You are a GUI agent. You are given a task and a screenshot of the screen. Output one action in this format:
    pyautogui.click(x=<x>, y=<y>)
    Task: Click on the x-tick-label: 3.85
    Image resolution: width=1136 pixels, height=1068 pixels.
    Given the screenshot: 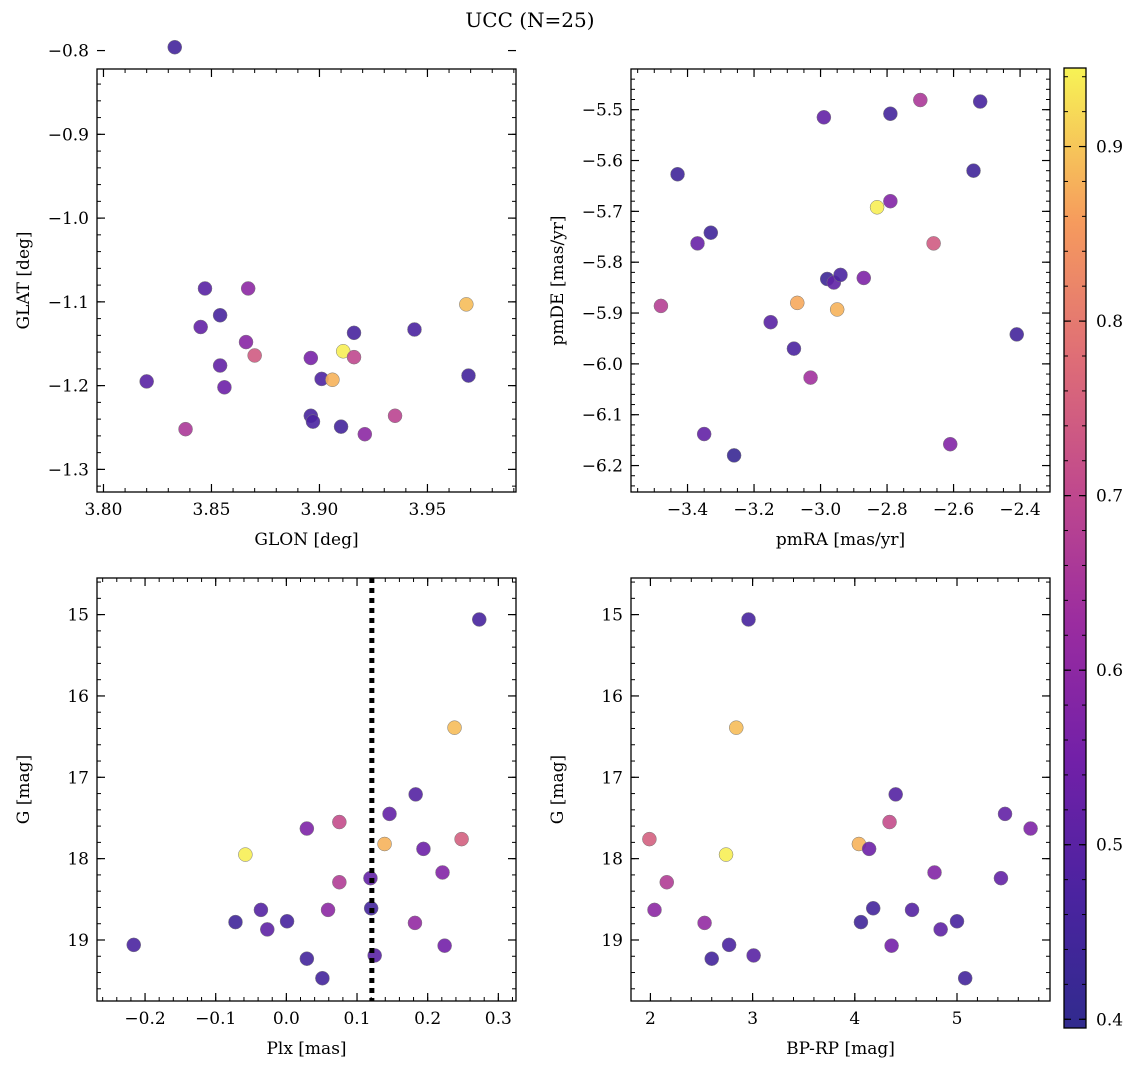 What is the action you would take?
    pyautogui.click(x=212, y=510)
    